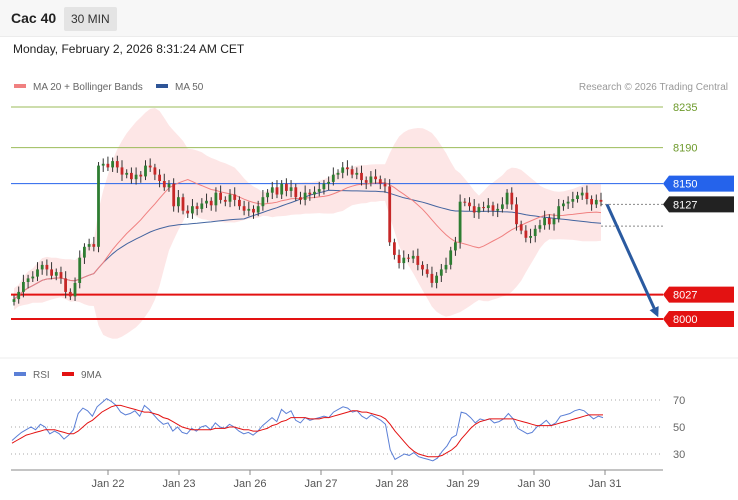 This screenshot has height=500, width=738. I want to click on price-tag-8127: 8127, so click(698, 204).